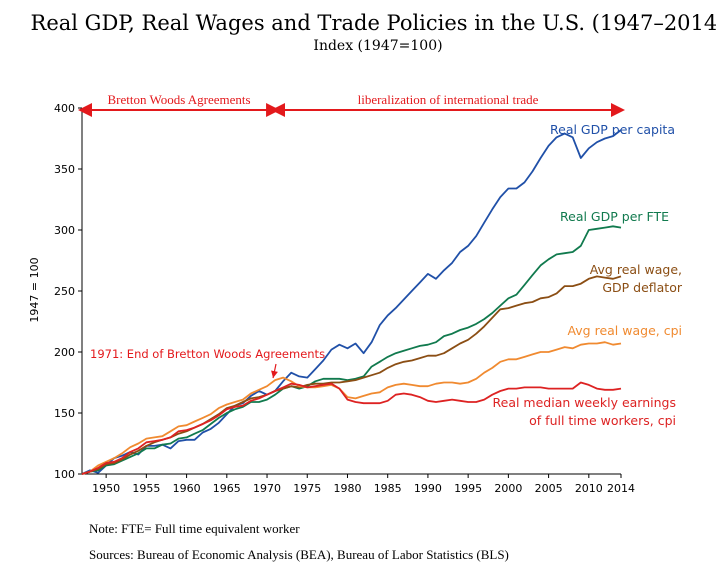 The height and width of the screenshot is (577, 716). I want to click on y-tick-label: 400, so click(64, 108).